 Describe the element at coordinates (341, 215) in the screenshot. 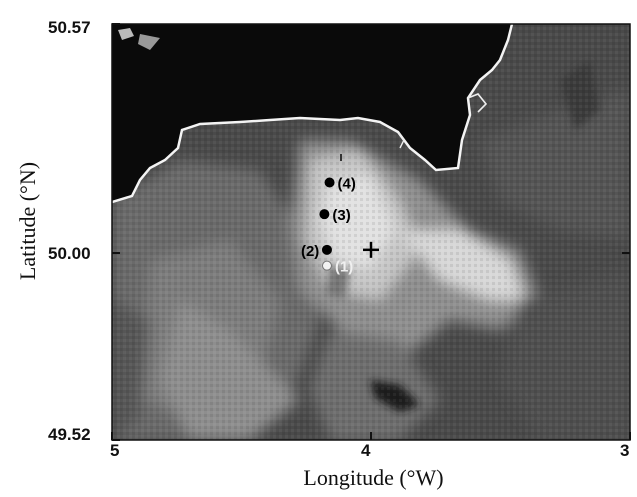

I see `station-label: (3)` at that location.